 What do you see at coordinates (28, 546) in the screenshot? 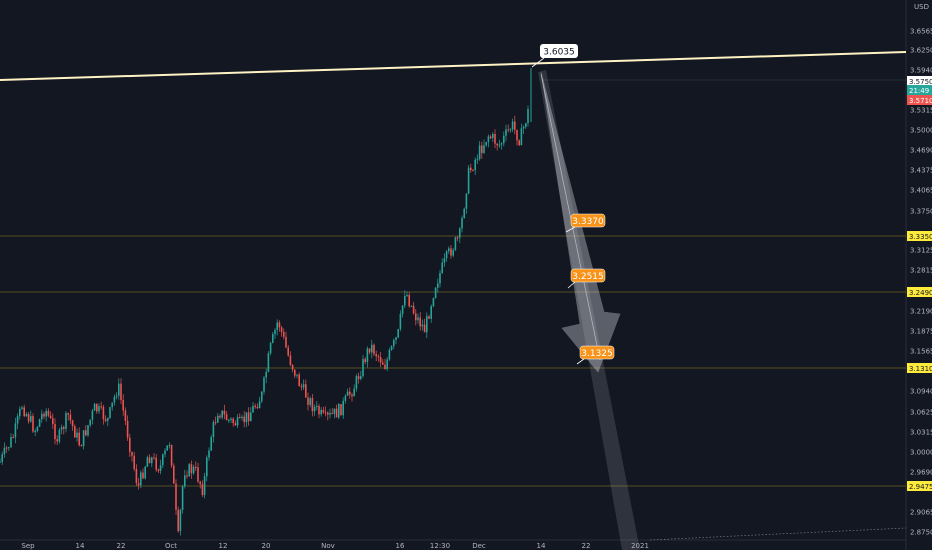
I see `x-tick-label: Sep` at bounding box center [28, 546].